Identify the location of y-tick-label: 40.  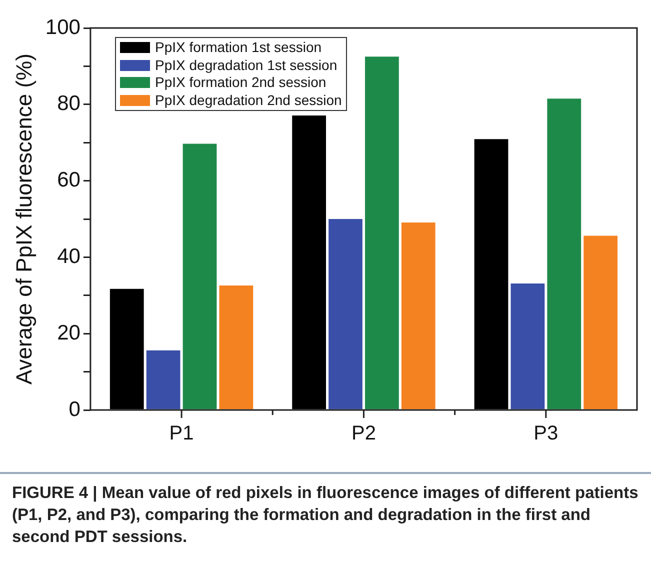
(68, 256).